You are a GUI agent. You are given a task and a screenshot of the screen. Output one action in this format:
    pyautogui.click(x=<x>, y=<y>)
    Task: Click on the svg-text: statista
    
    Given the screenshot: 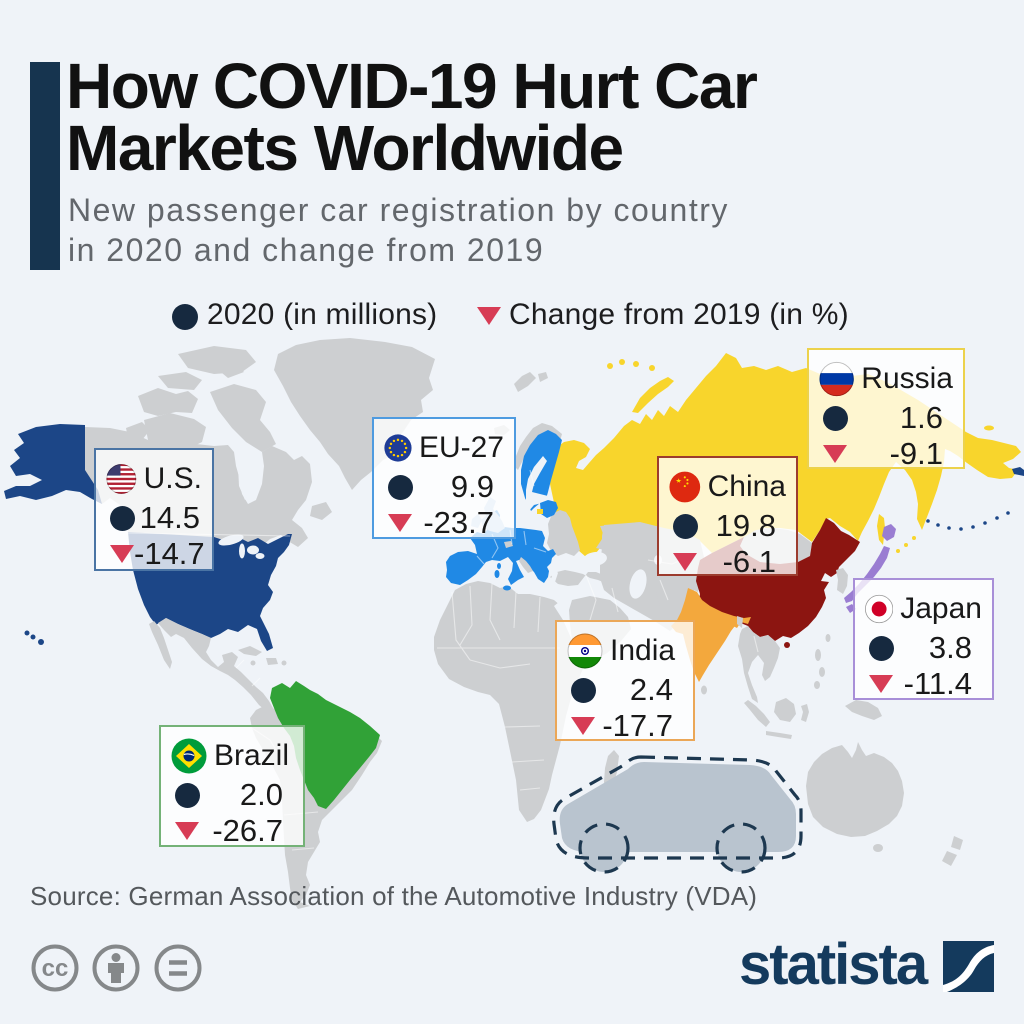 What is the action you would take?
    pyautogui.click(x=834, y=966)
    